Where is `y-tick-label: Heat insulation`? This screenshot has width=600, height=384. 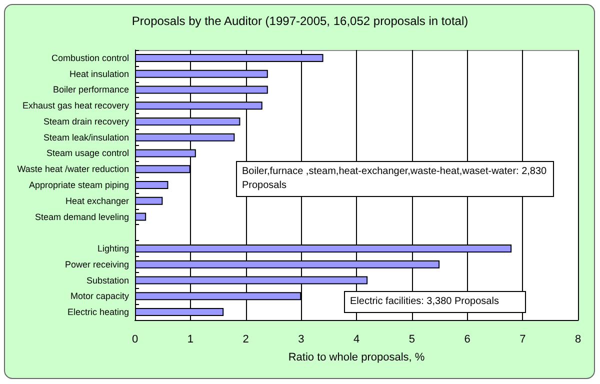 y-tick-label: Heat insulation is located at coordinates (99, 73).